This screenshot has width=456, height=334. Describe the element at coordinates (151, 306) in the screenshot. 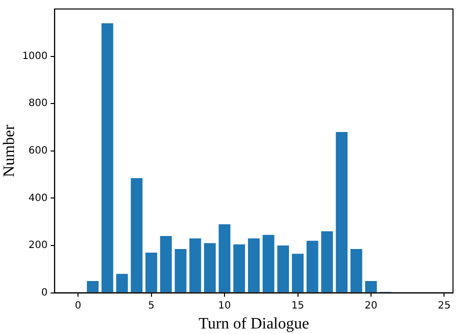

I see `x-tick-label: 5` at that location.